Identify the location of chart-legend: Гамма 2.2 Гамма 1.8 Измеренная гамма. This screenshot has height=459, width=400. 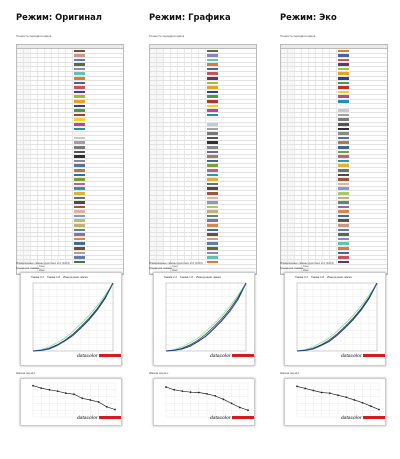
(61, 277).